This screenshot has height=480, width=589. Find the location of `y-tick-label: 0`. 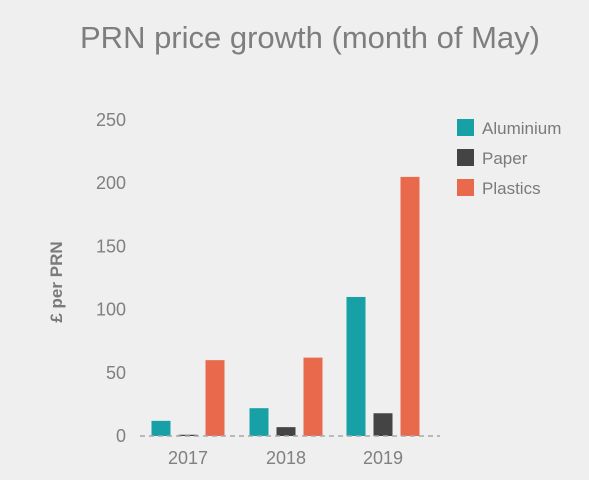

y-tick-label: 0 is located at coordinates (121, 436).